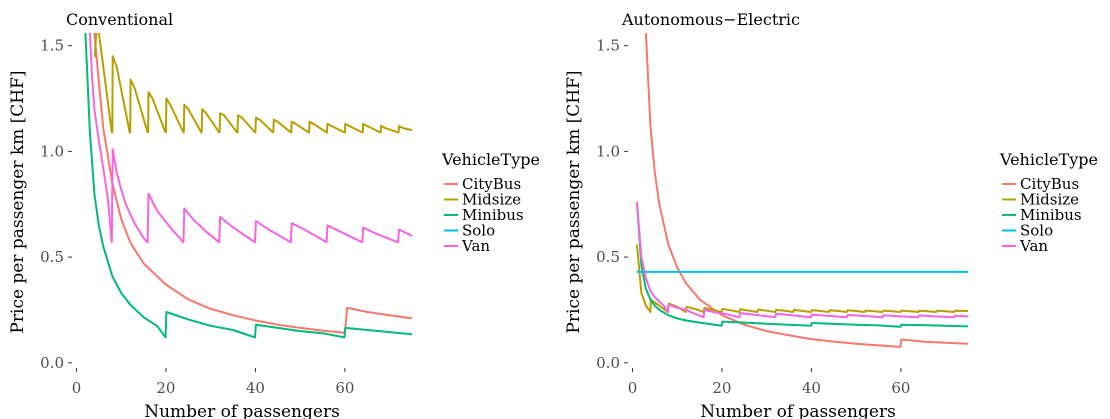 This screenshot has width=1110, height=419. Describe the element at coordinates (119, 19) in the screenshot. I see `chart-title: Conventional` at that location.